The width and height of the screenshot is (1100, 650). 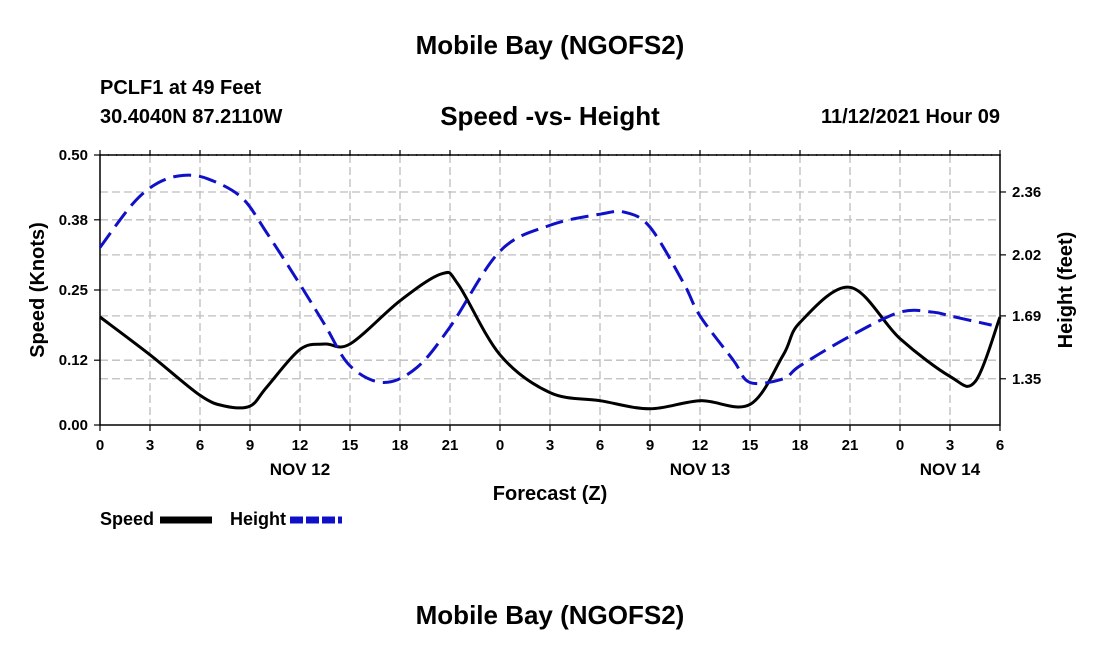 I want to click on y-right-tick-label: 1.35, so click(x=1026, y=379).